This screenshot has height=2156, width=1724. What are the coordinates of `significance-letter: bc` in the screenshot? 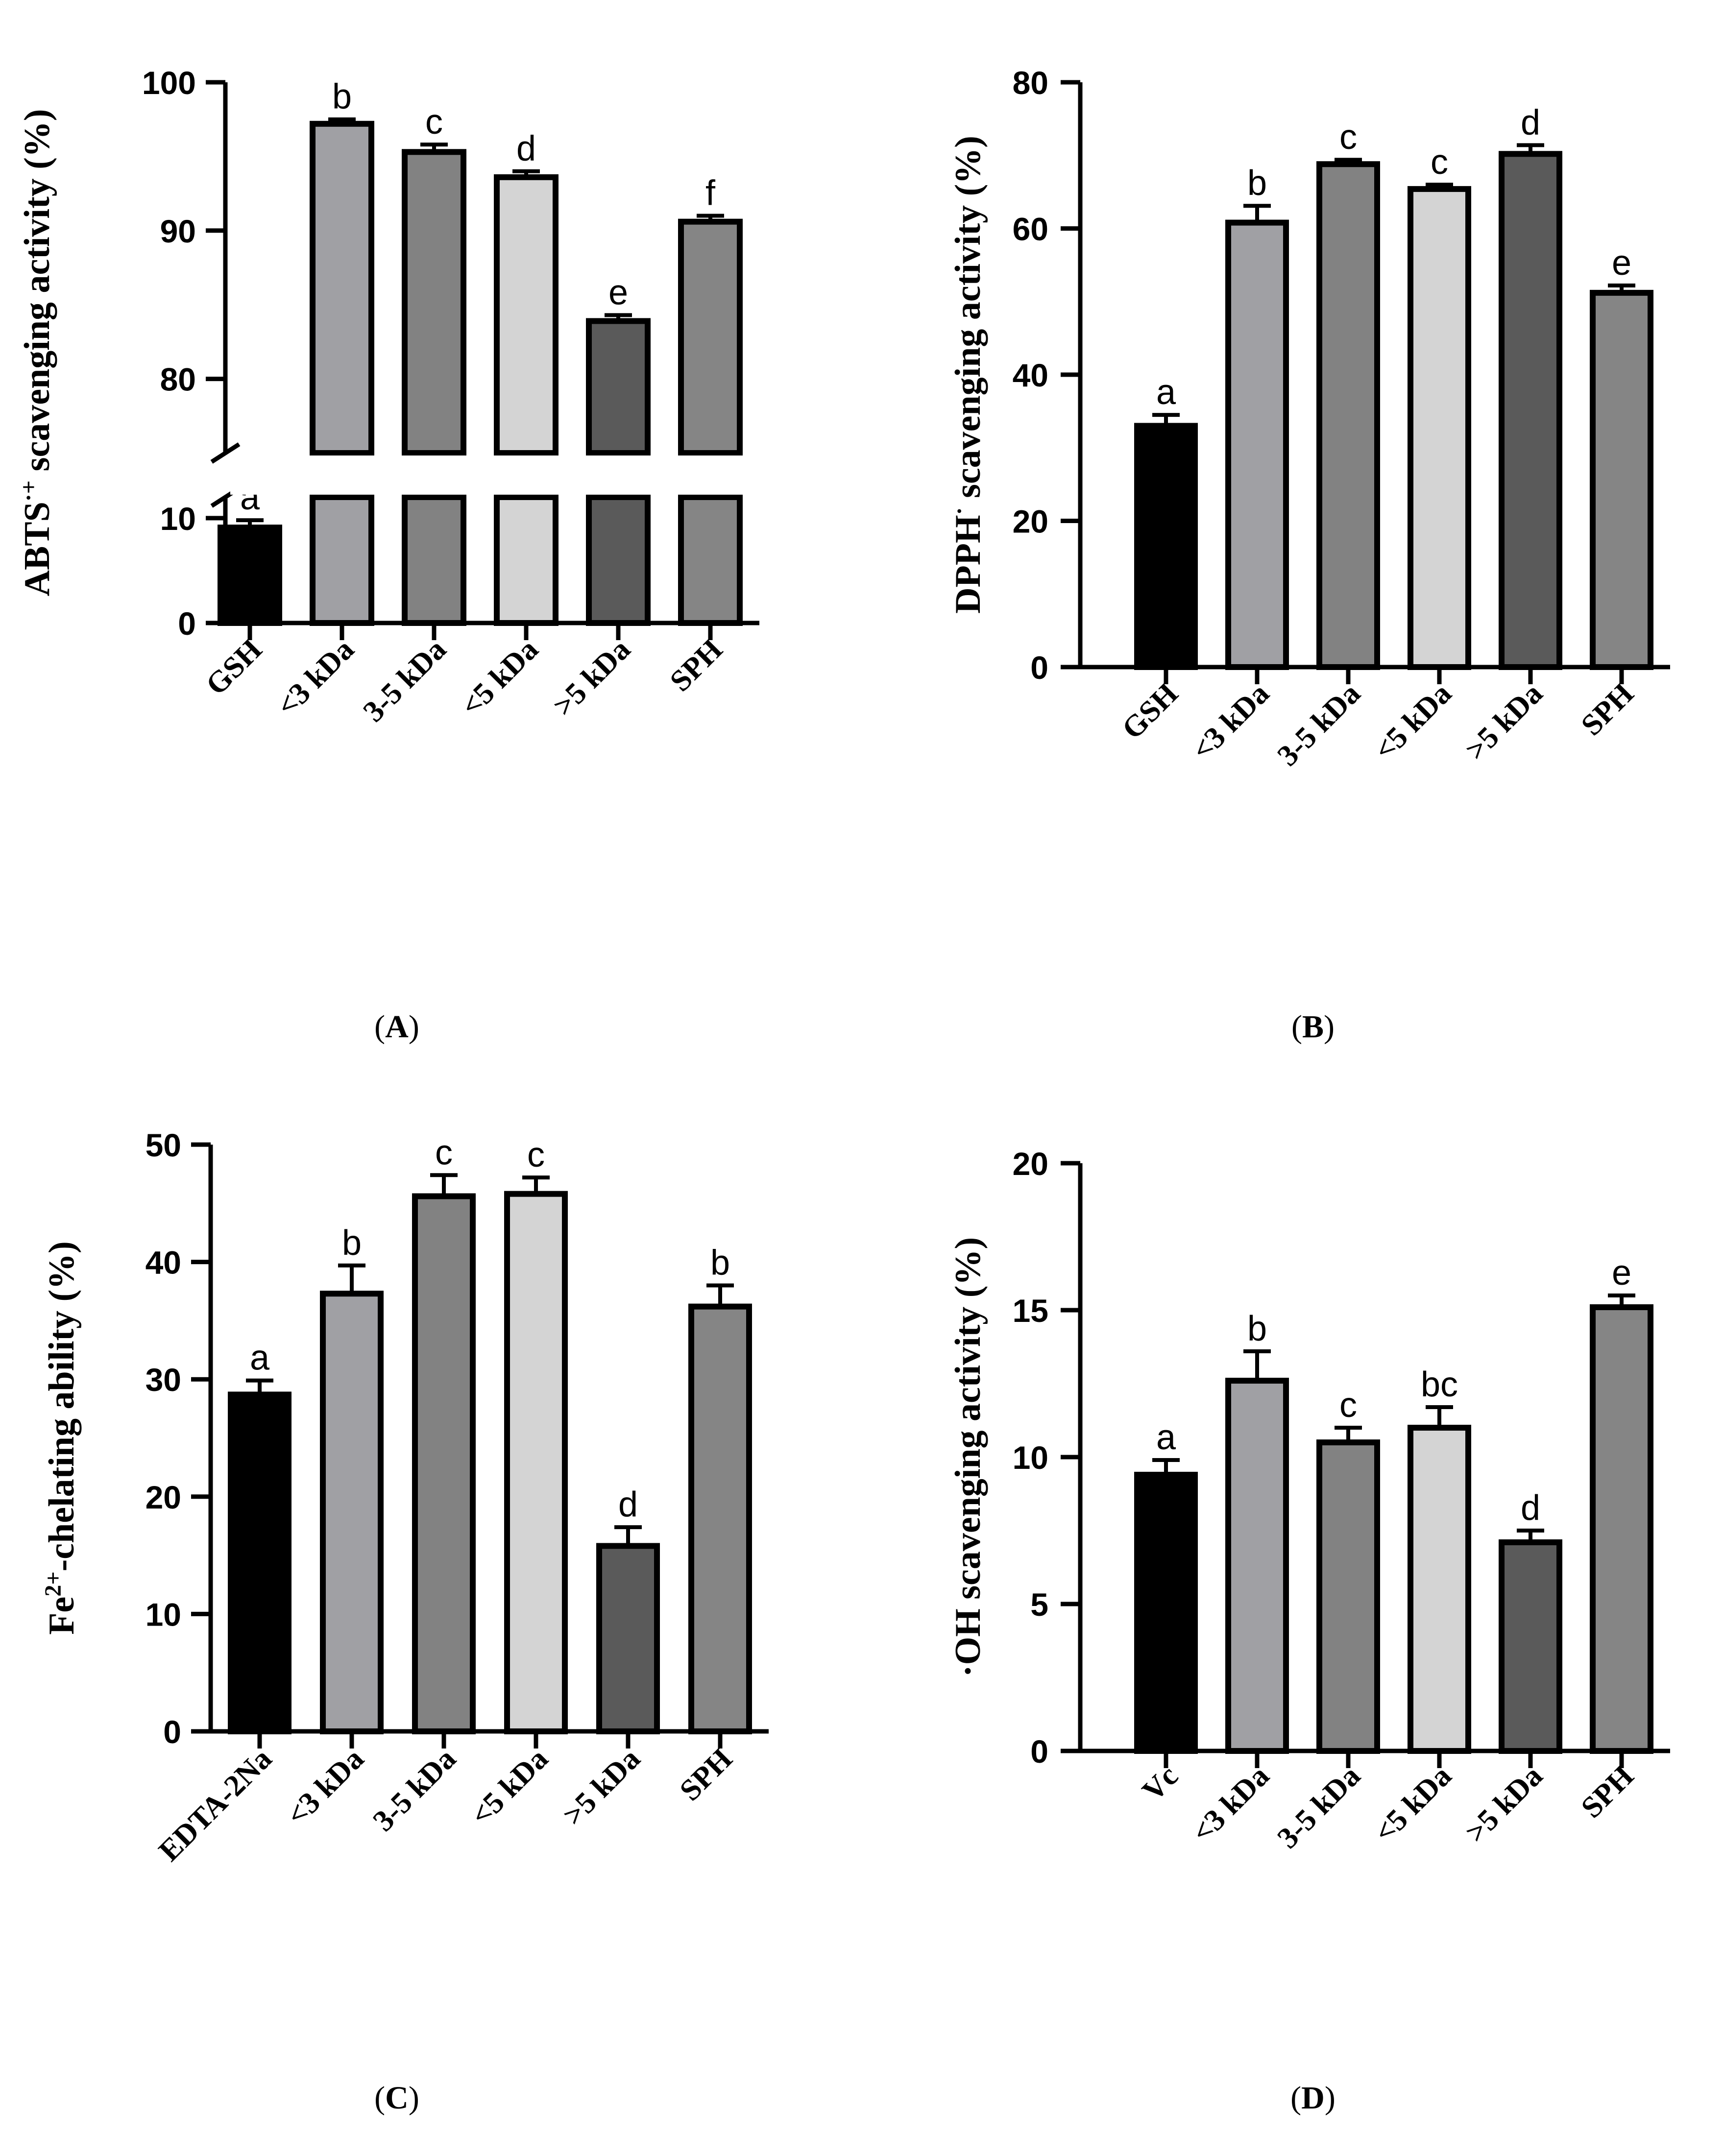 It's located at (1440, 1384).